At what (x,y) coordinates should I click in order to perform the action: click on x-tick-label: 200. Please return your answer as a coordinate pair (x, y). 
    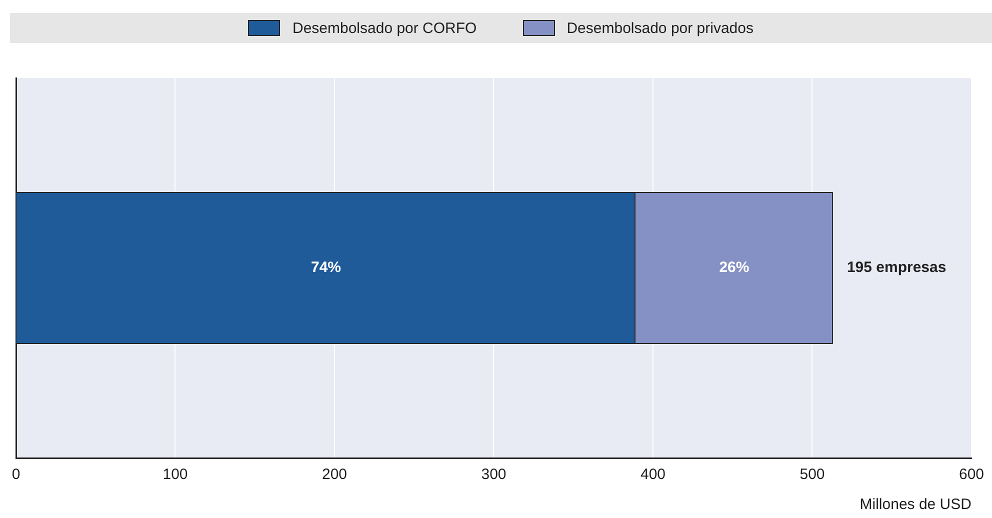
    Looking at the image, I should click on (335, 475).